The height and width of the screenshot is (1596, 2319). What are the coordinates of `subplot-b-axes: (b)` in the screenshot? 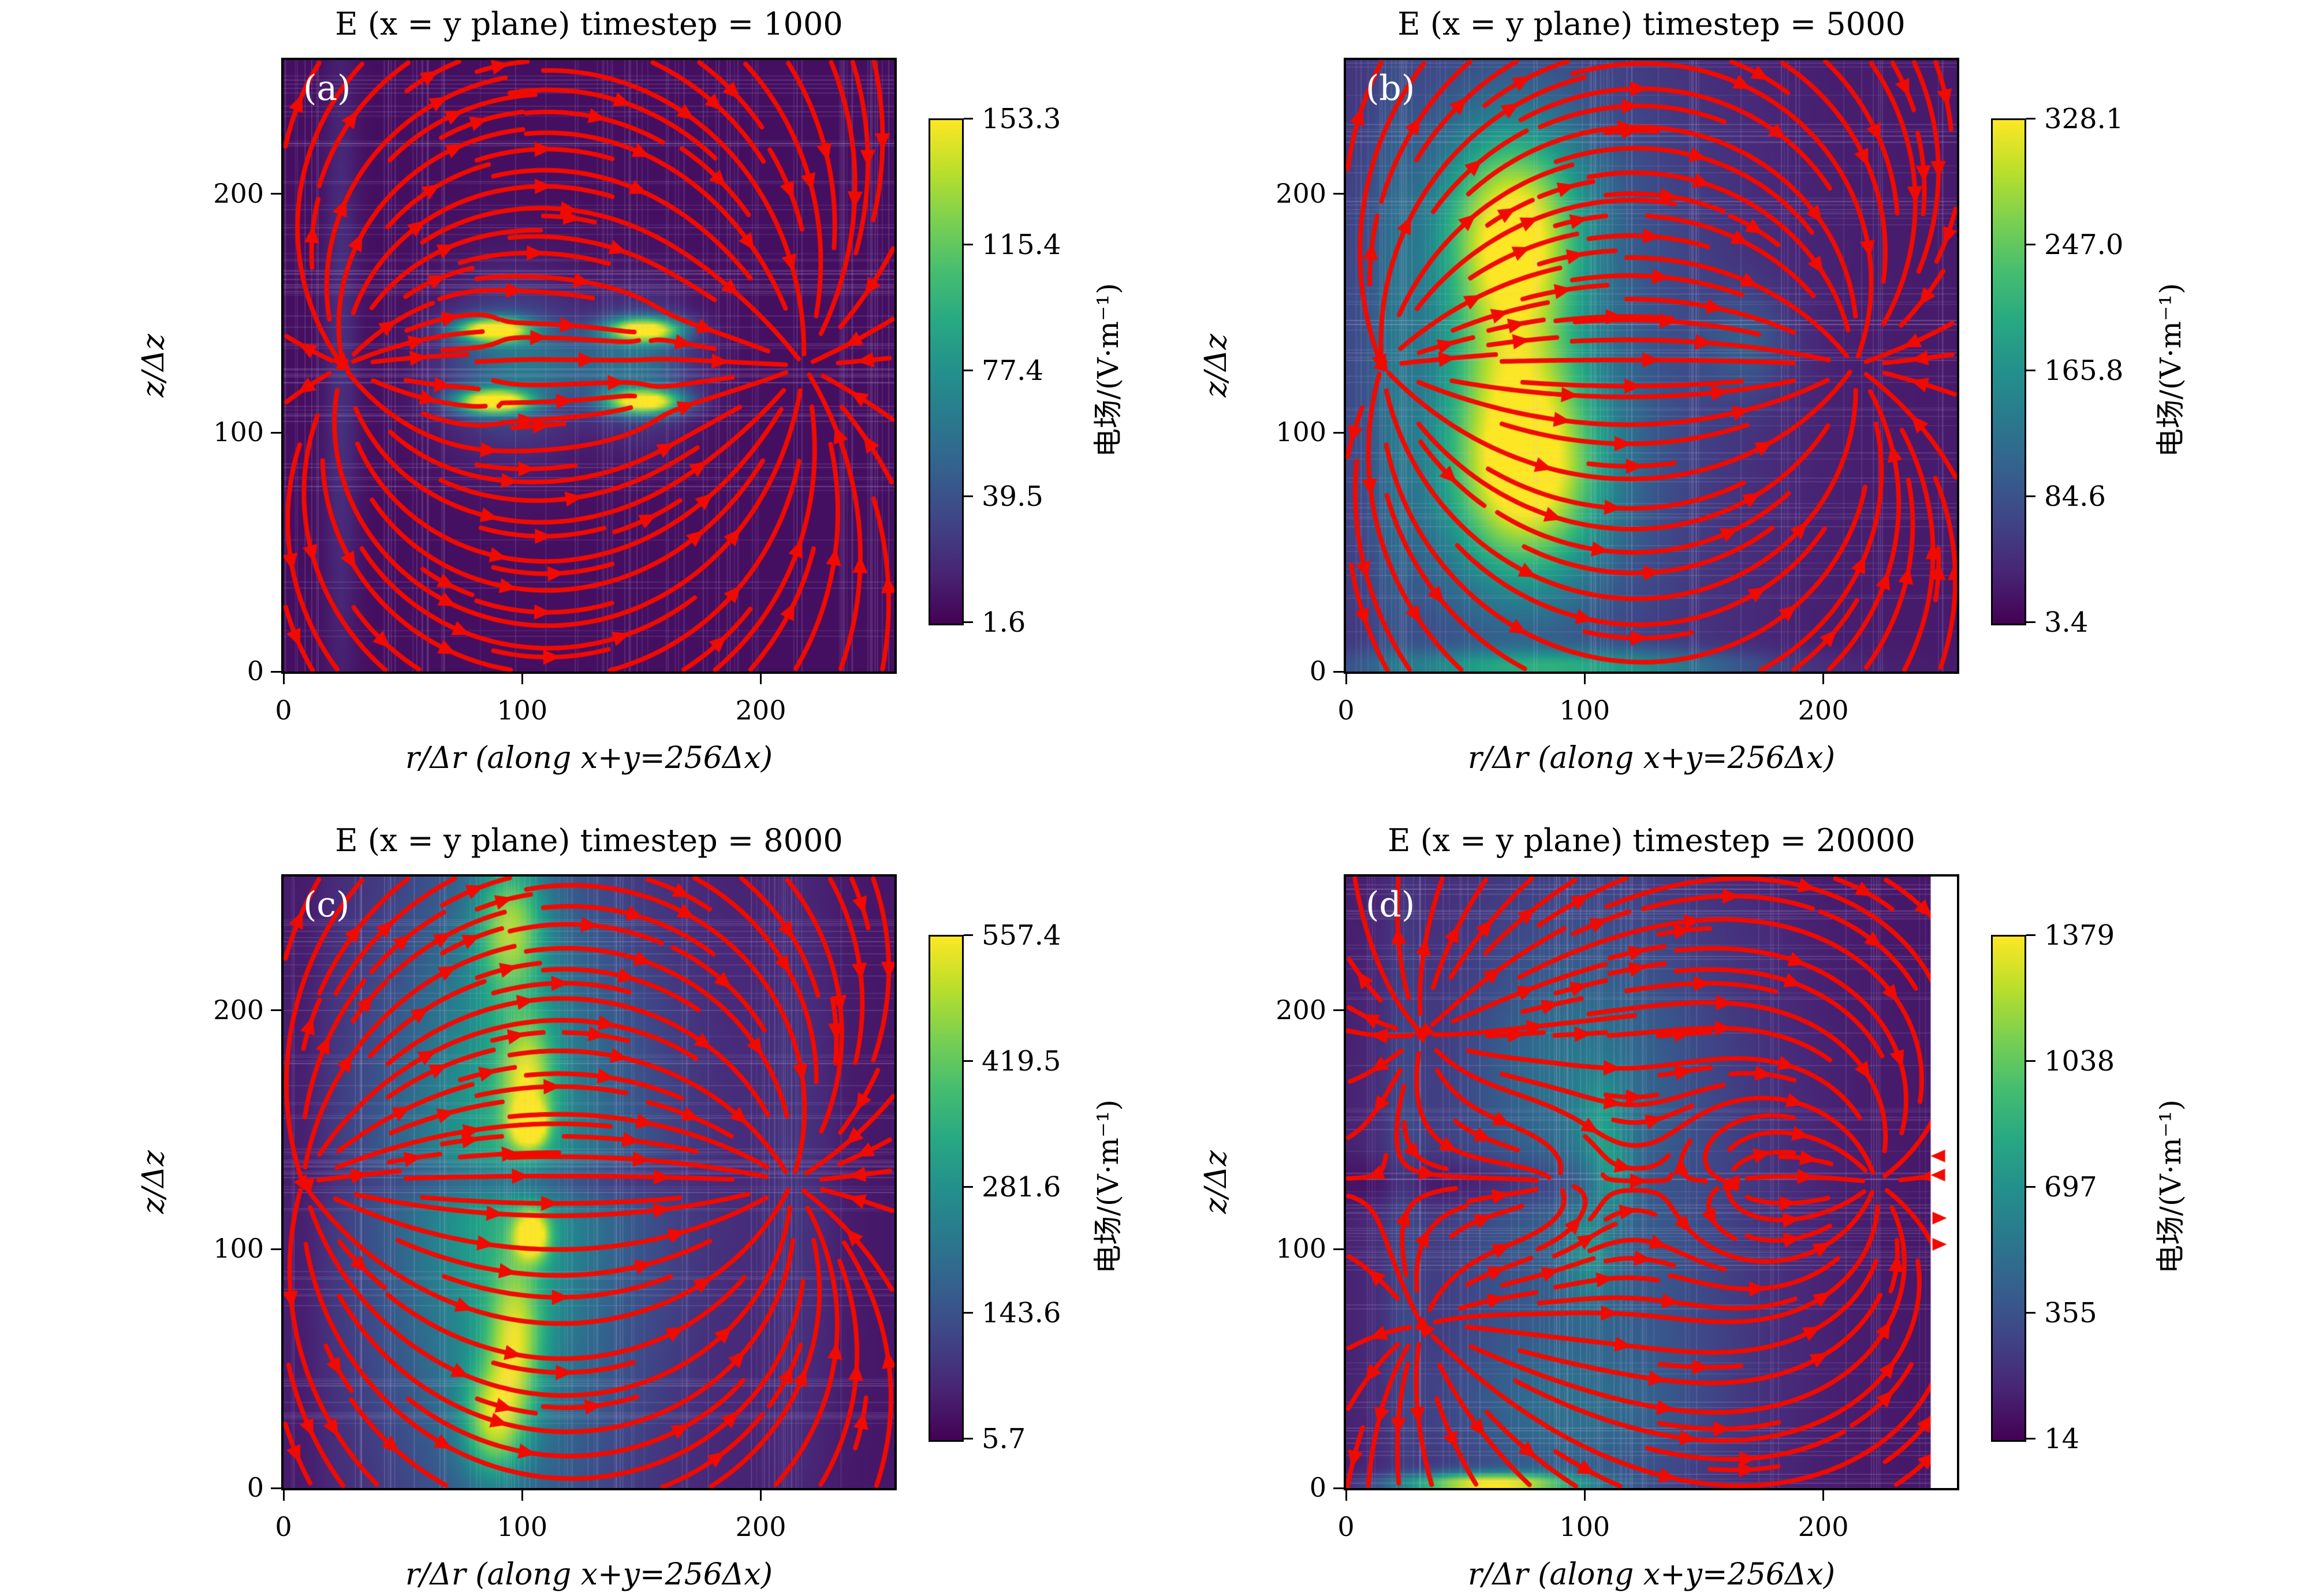 It's located at (1651, 366).